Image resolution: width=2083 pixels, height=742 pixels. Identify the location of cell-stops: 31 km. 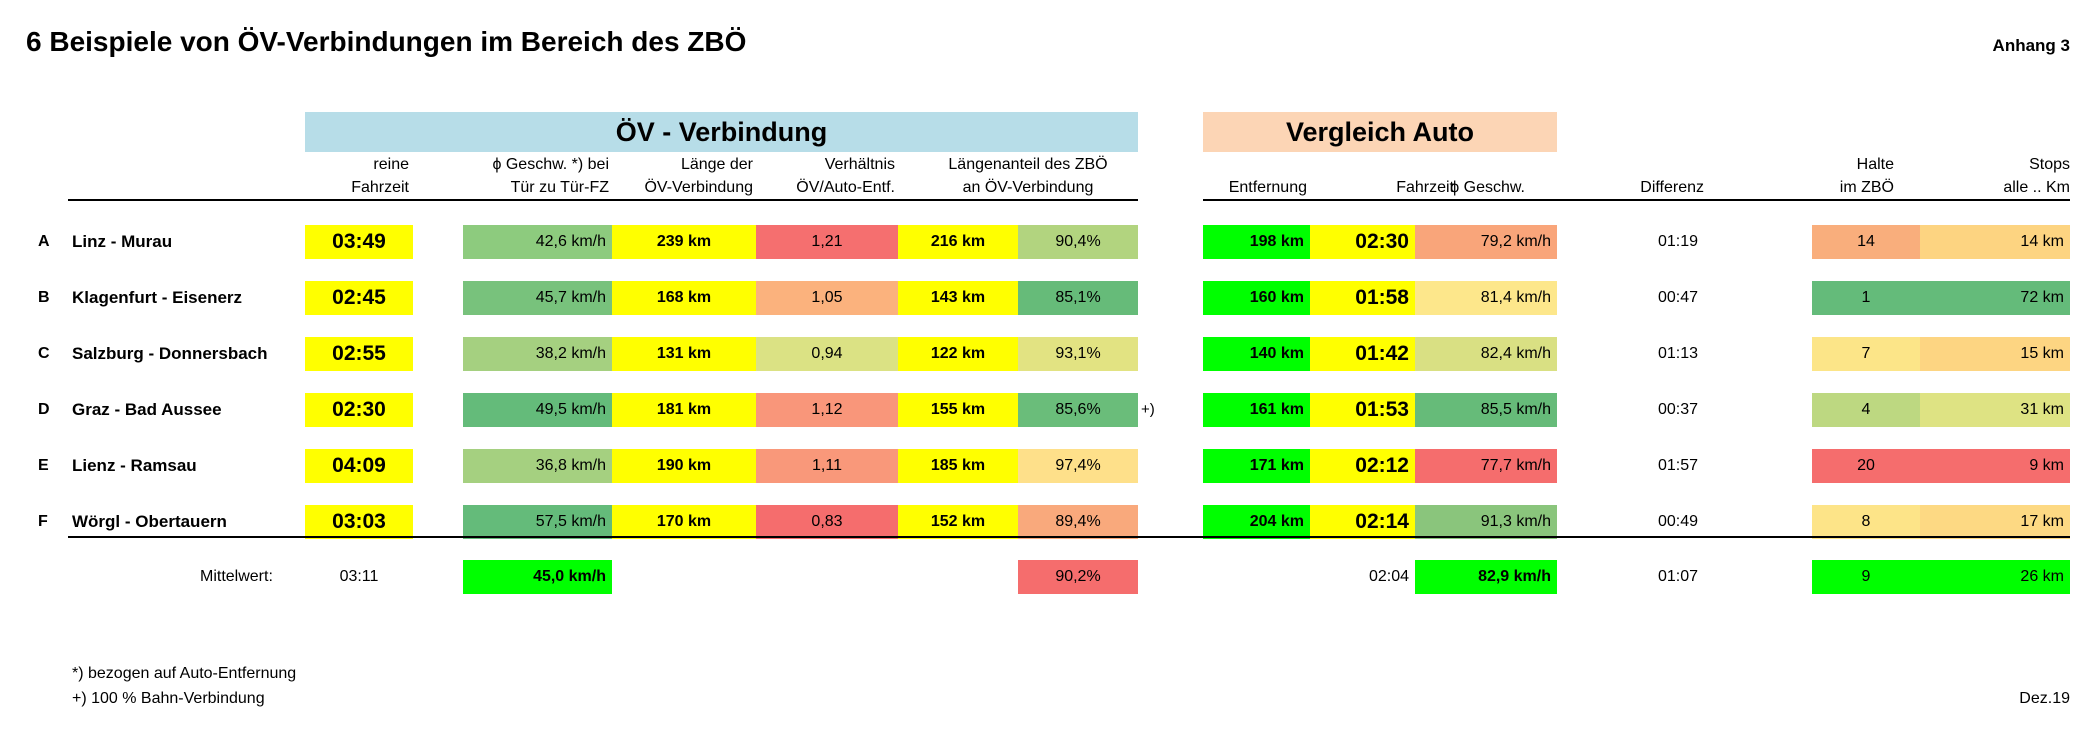
(1995, 410).